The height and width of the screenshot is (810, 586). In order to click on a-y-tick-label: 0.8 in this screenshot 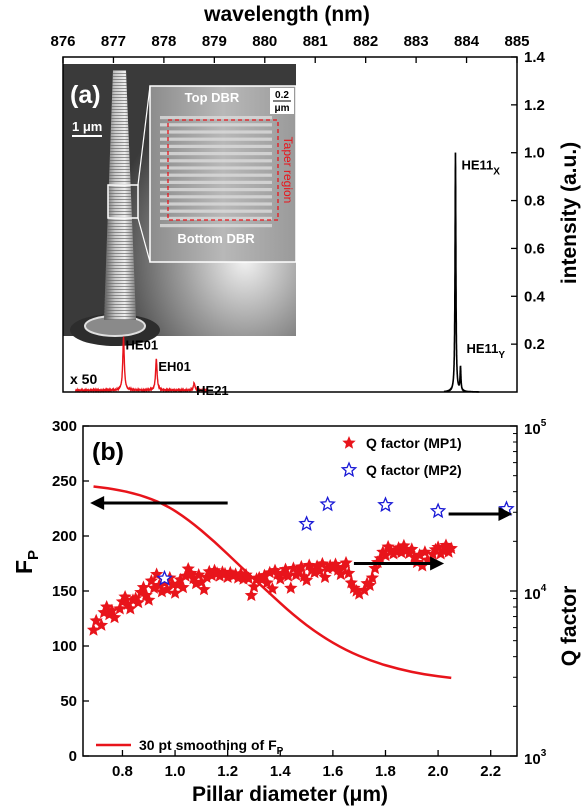, I will do `click(534, 201)`.